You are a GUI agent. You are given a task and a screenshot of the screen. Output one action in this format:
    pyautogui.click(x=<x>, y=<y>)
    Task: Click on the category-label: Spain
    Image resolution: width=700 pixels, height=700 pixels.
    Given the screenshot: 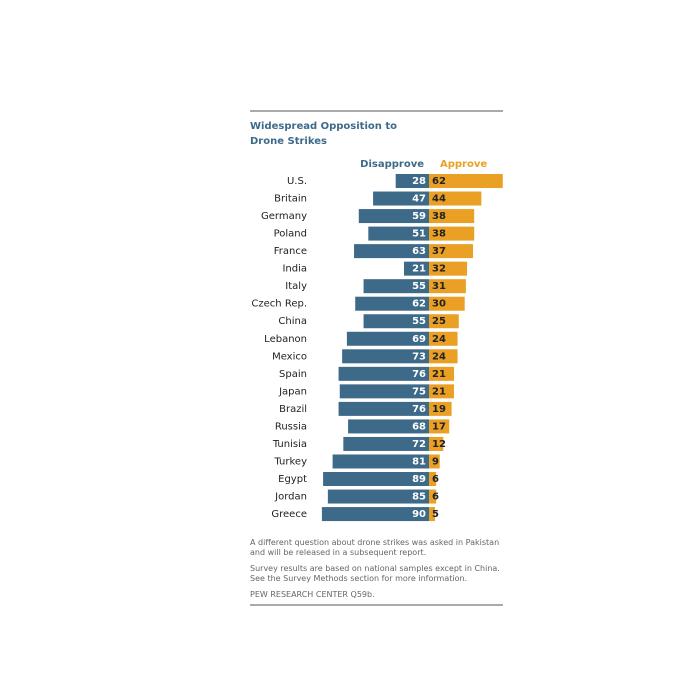 What is the action you would take?
    pyautogui.click(x=293, y=374)
    